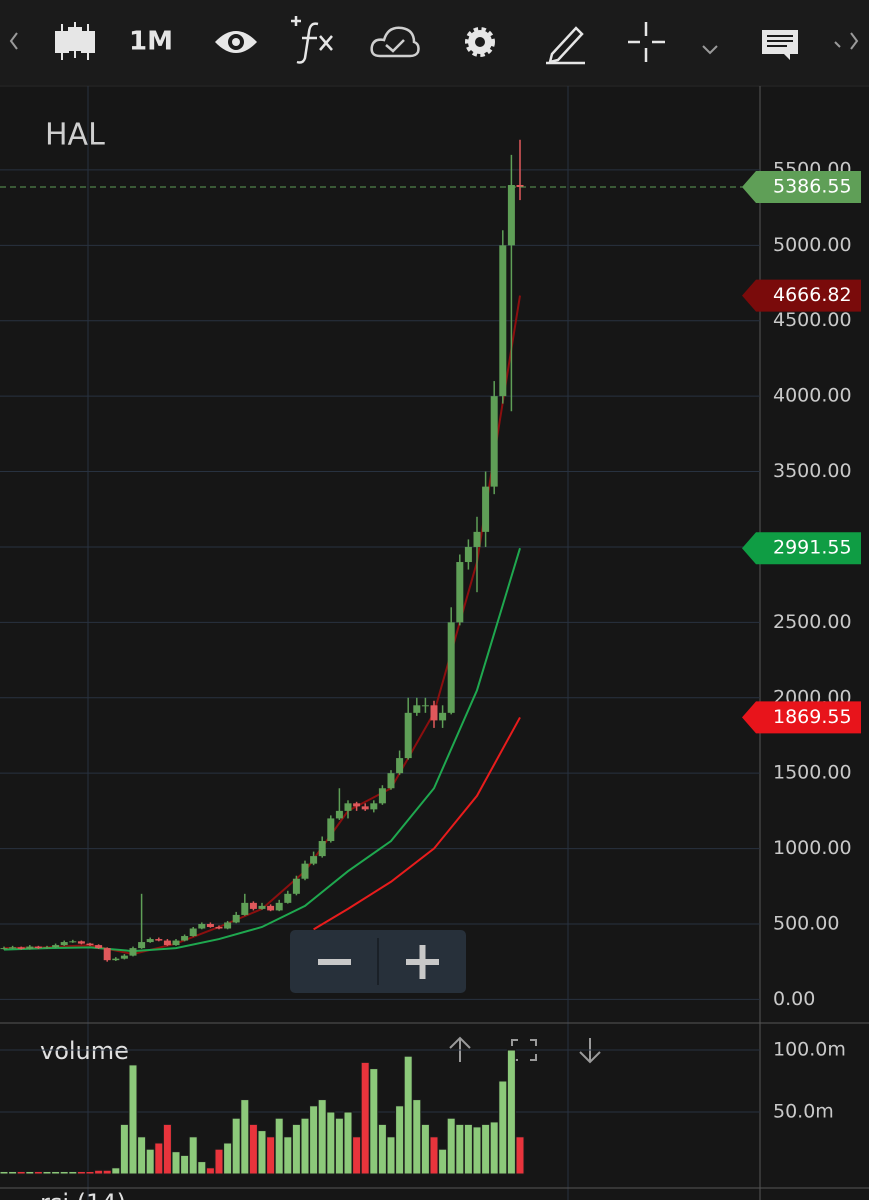  I want to click on visibility-button, so click(236, 42).